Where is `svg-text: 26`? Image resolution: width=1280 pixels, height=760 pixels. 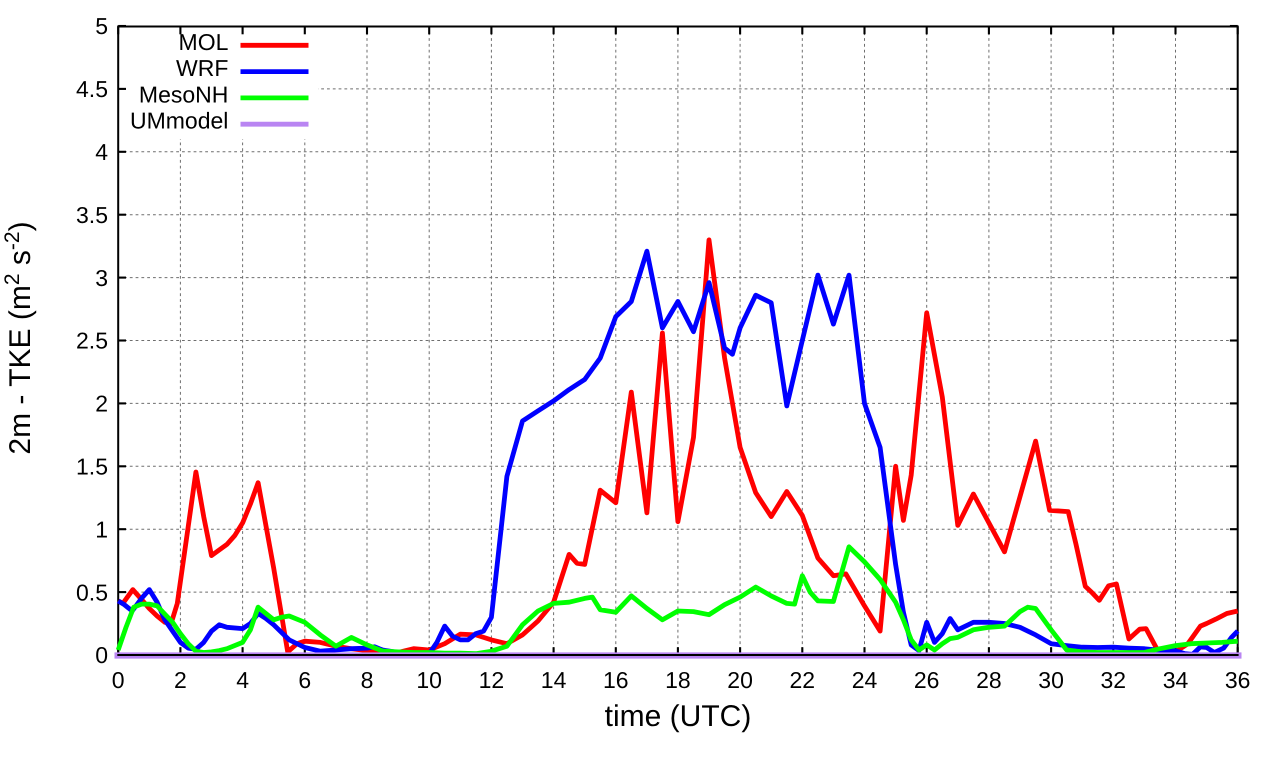
svg-text: 26 is located at coordinates (927, 680).